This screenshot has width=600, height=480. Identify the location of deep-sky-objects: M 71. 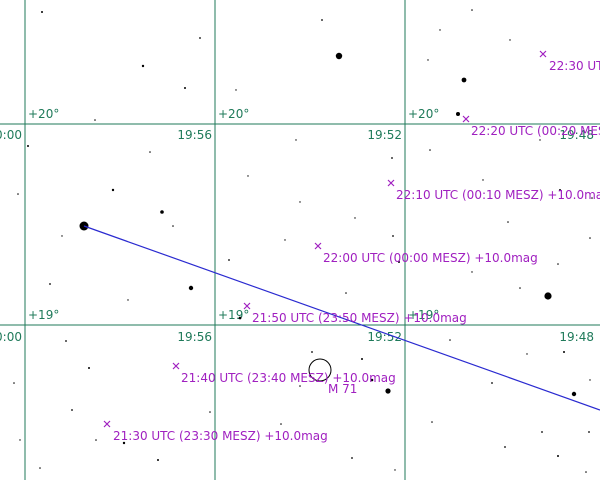
(332, 377).